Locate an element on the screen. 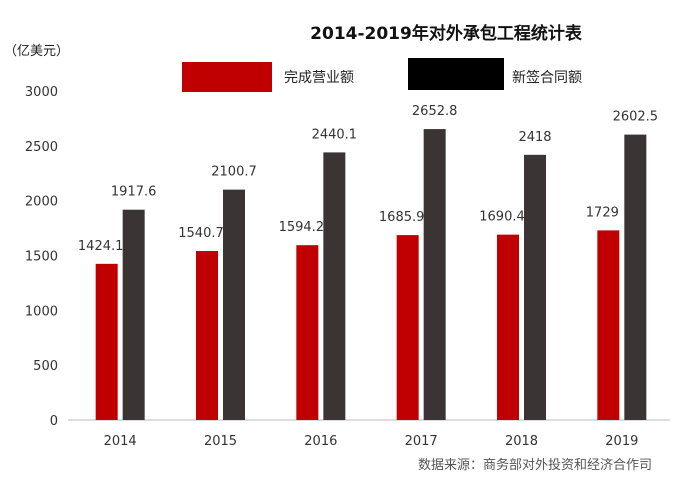 The width and height of the screenshot is (685, 482). data-label: 2602.5 is located at coordinates (636, 117).